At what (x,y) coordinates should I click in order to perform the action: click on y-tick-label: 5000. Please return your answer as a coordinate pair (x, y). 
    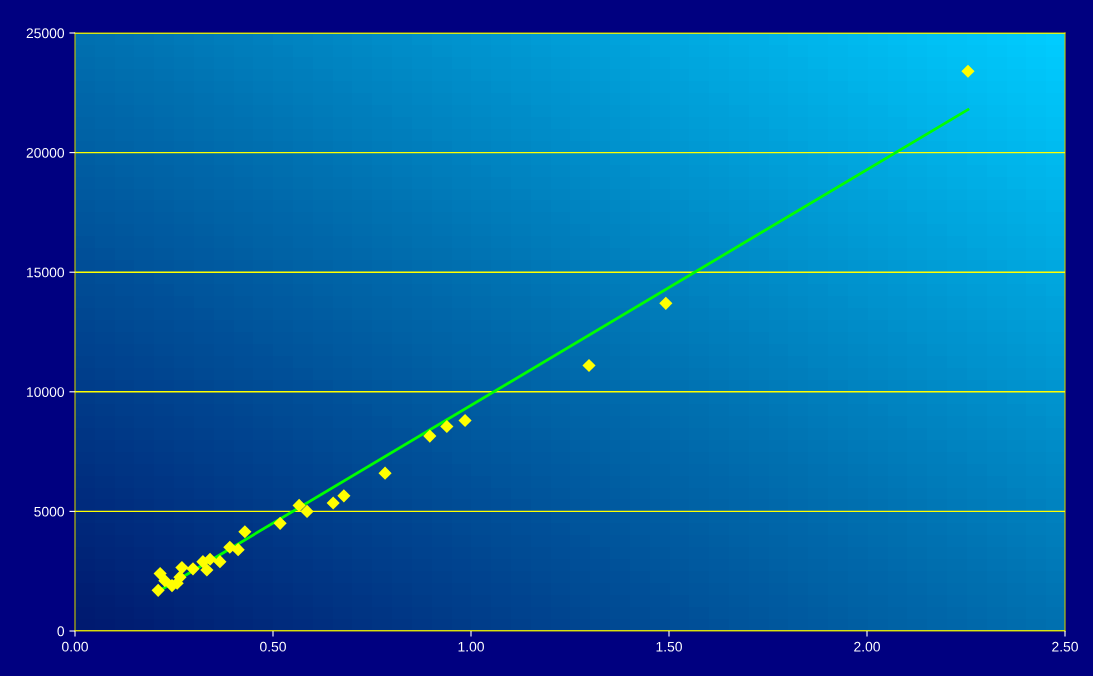
    Looking at the image, I should click on (49, 511).